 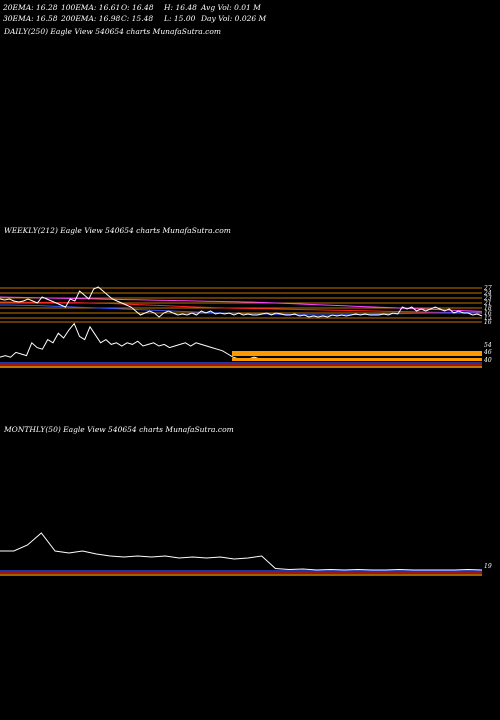 I want to click on ema30-label: 30EMA: 16.58, so click(x=30, y=18).